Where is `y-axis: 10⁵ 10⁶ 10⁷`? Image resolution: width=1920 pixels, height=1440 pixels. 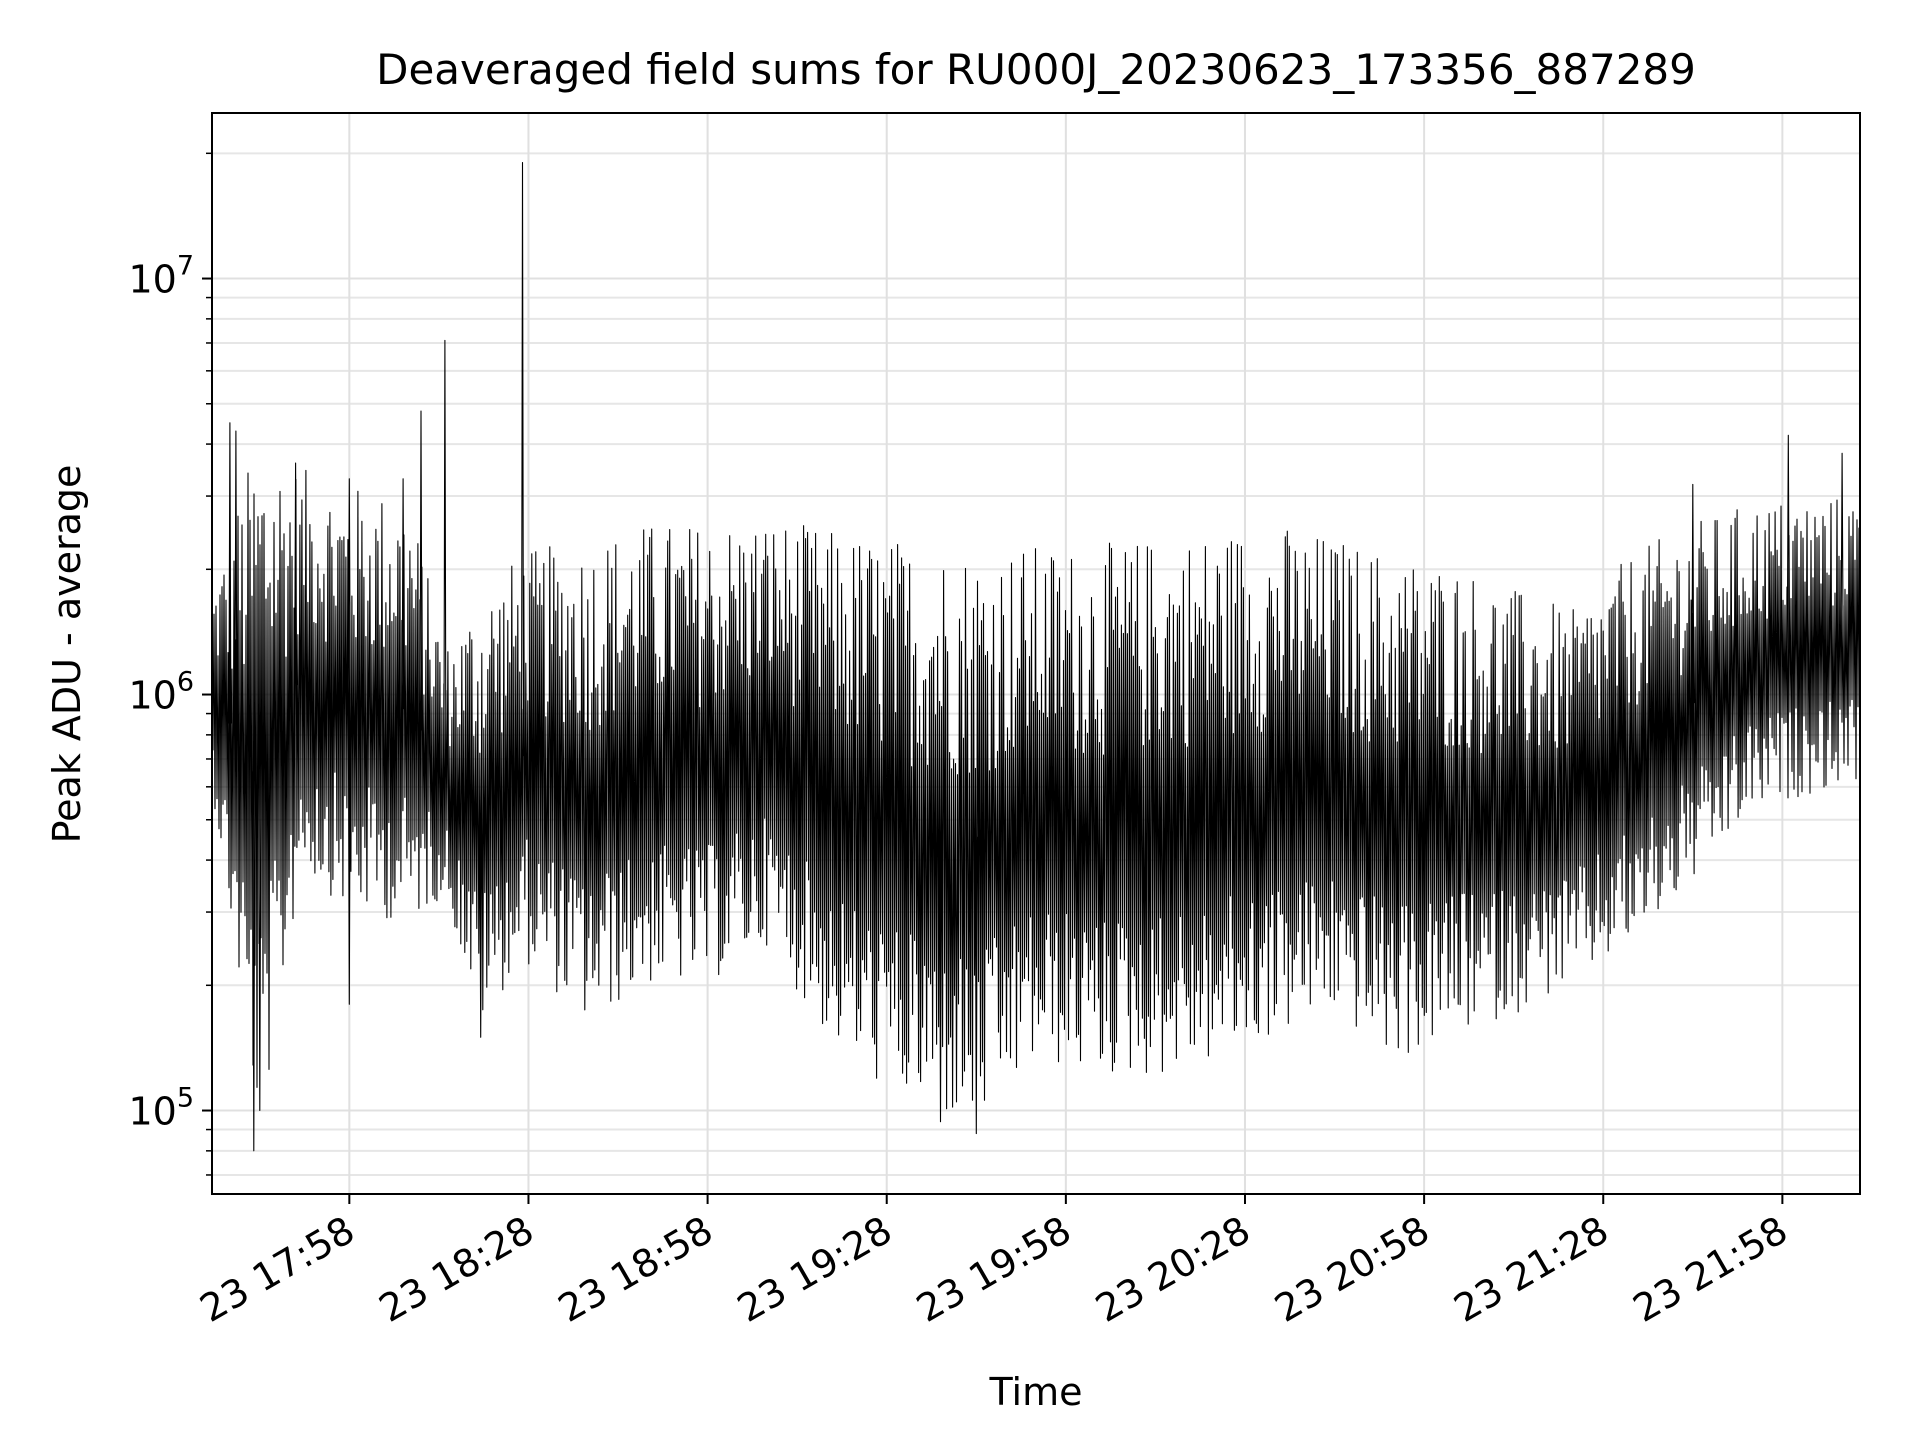 y-axis: 10⁵ 10⁶ 10⁷ is located at coordinates (170, 664).